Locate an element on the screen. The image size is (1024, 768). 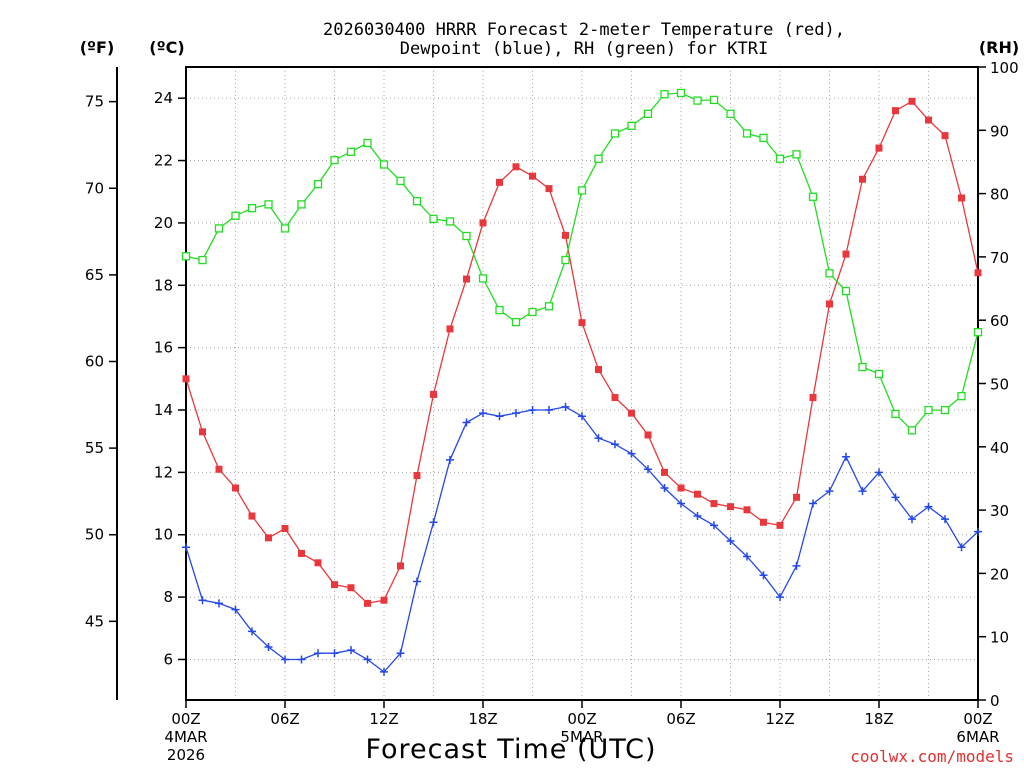
celsius-tick-label: 16 is located at coordinates (163, 348).